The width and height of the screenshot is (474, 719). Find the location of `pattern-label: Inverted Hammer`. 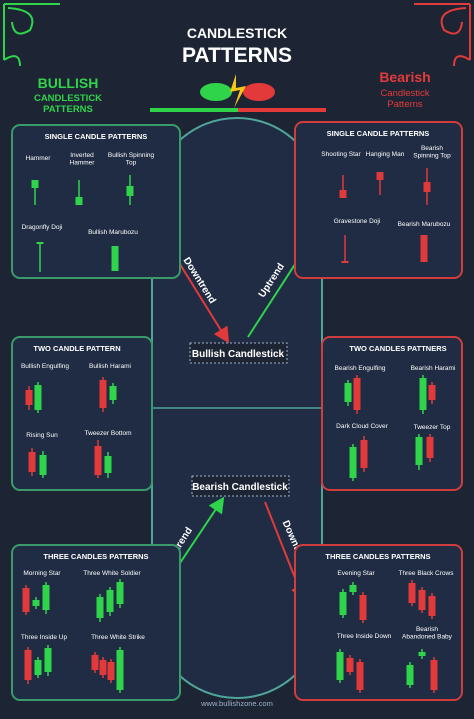

pattern-label: Inverted Hammer is located at coordinates (83, 159).